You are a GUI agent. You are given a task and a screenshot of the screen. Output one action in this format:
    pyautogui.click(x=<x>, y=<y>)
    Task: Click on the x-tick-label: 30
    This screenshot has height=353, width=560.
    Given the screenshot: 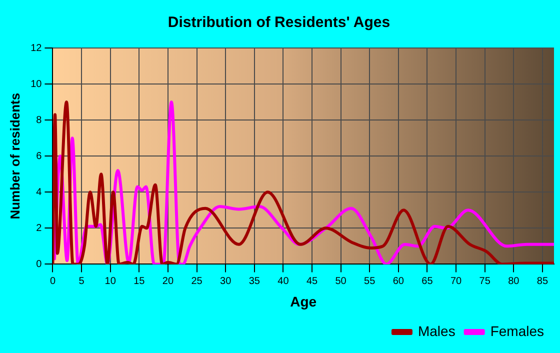 What is the action you would take?
    pyautogui.click(x=226, y=281)
    